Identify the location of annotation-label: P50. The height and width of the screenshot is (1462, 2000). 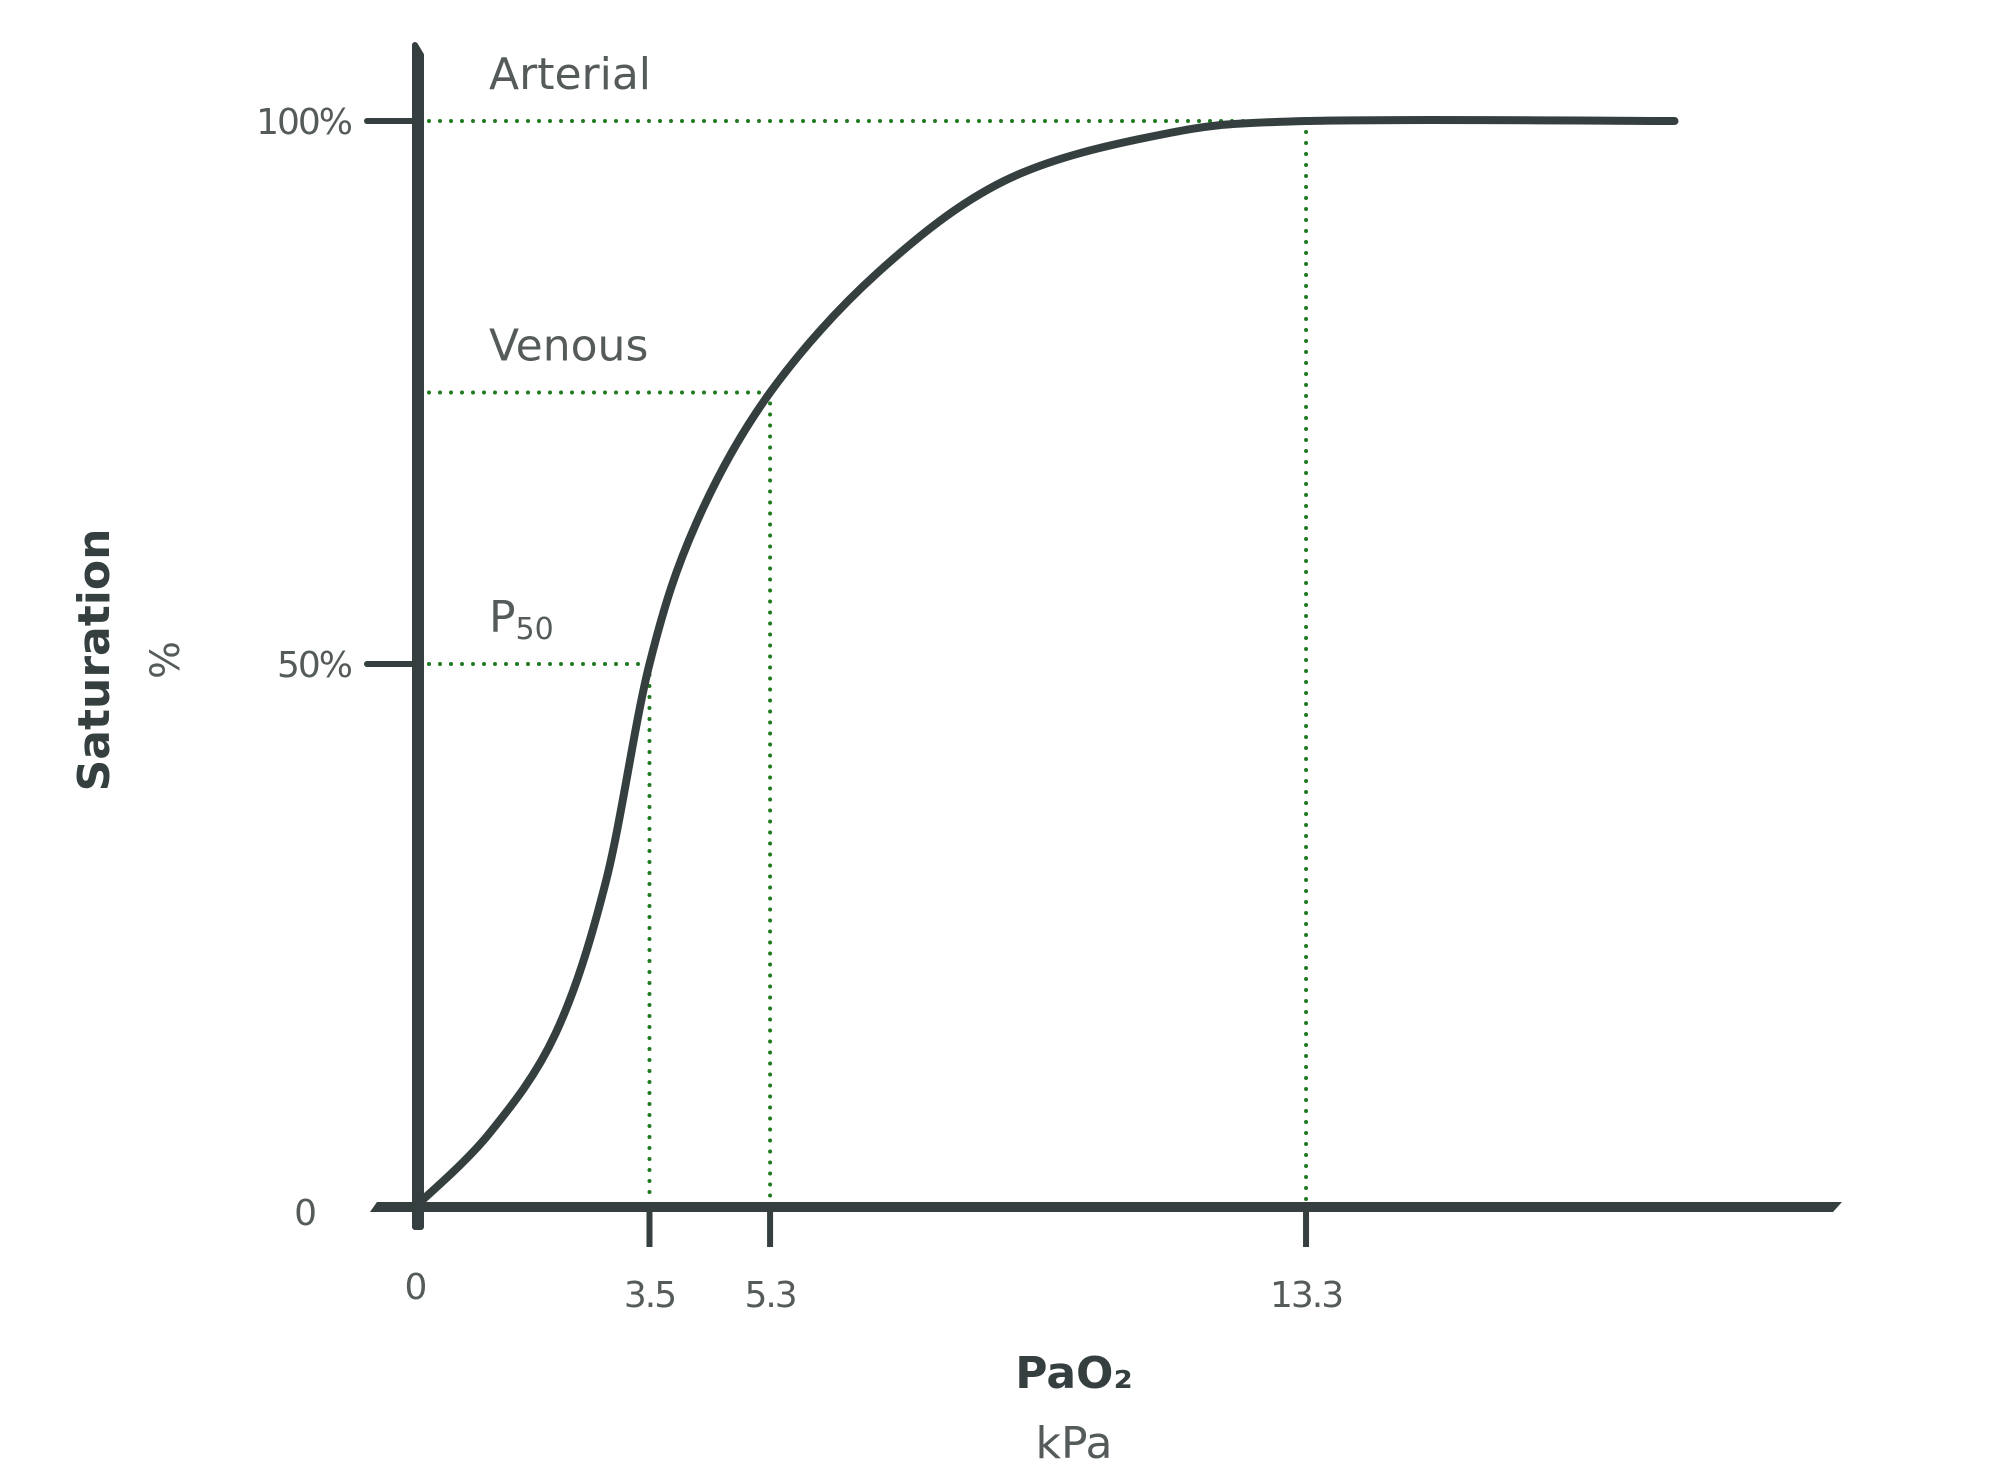
(521, 619).